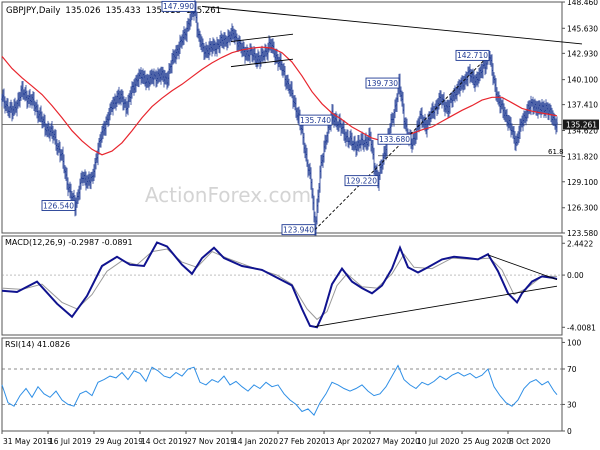  Describe the element at coordinates (582, 80) in the screenshot. I see `price-tick-label: 140.100` at that location.